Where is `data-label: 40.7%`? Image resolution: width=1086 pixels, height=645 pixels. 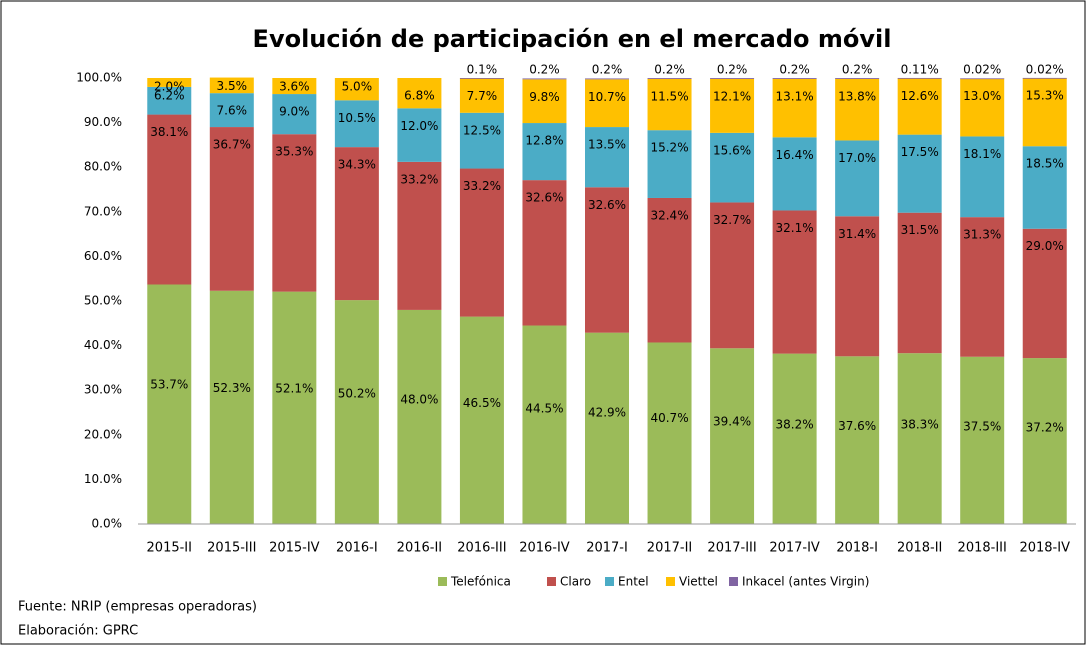
data-label: 40.7% is located at coordinates (669, 418).